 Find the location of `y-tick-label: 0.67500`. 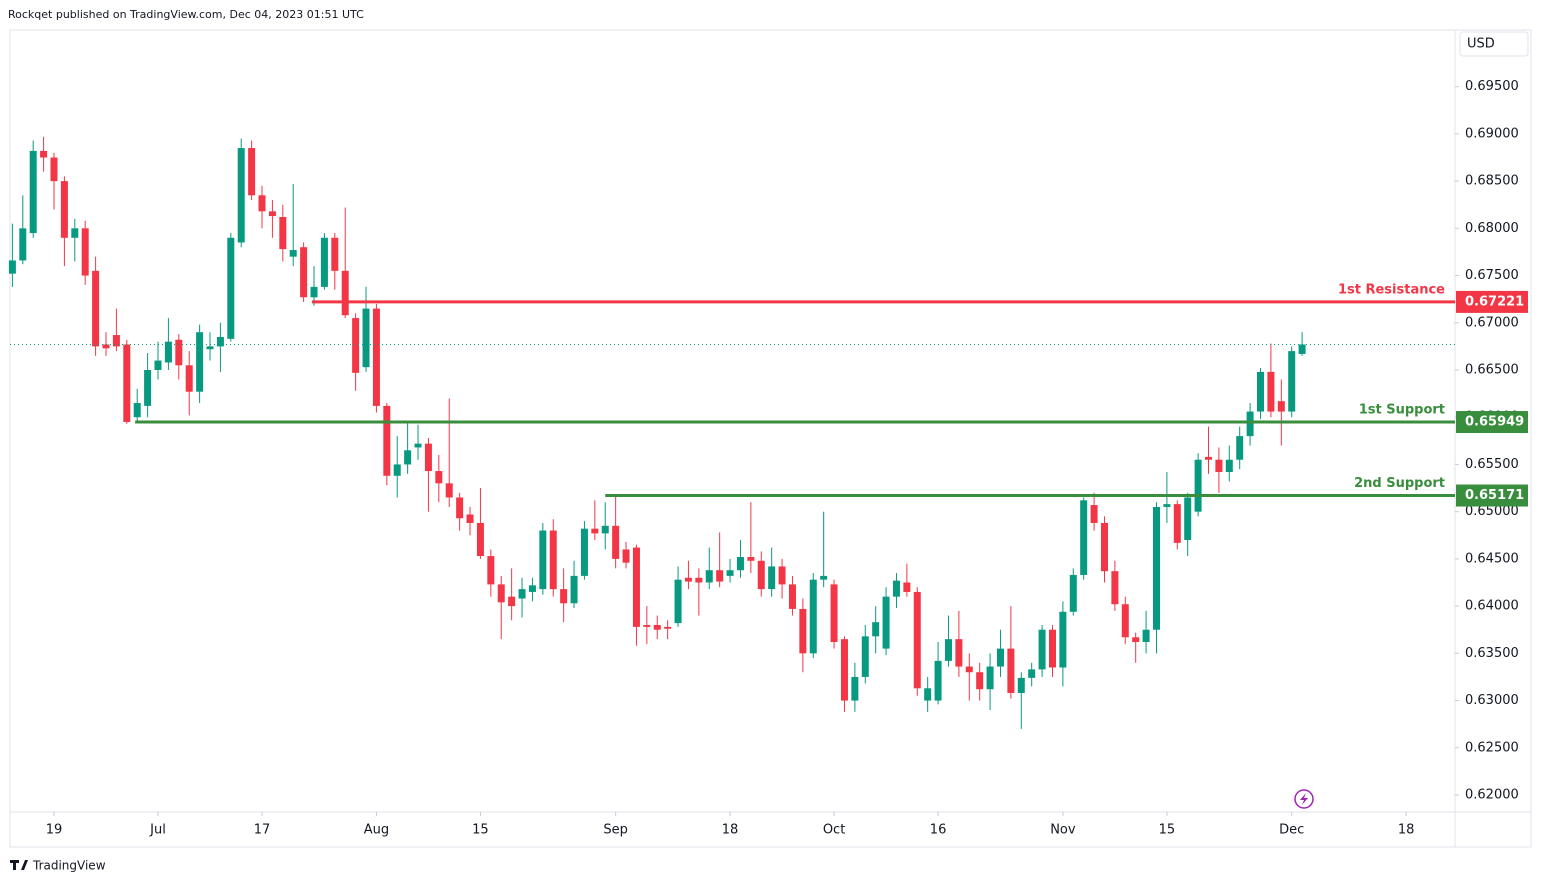

y-tick-label: 0.67500 is located at coordinates (1492, 275).